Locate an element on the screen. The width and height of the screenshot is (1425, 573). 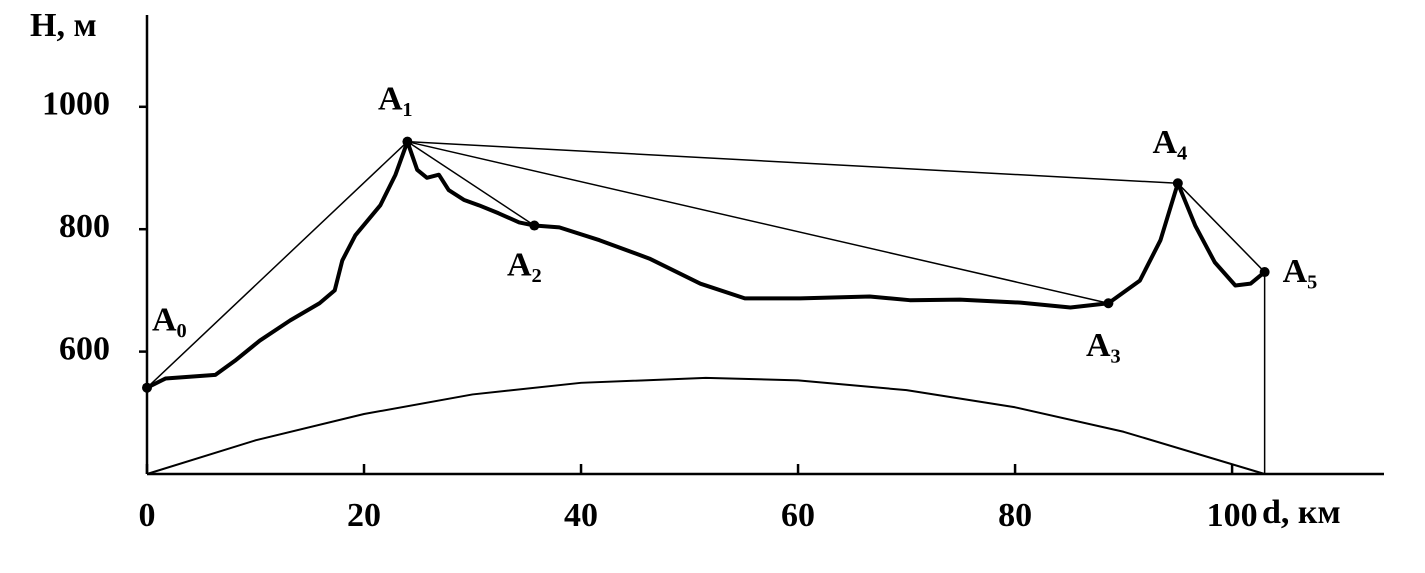
point-label: A₅ is located at coordinates (1300, 271).